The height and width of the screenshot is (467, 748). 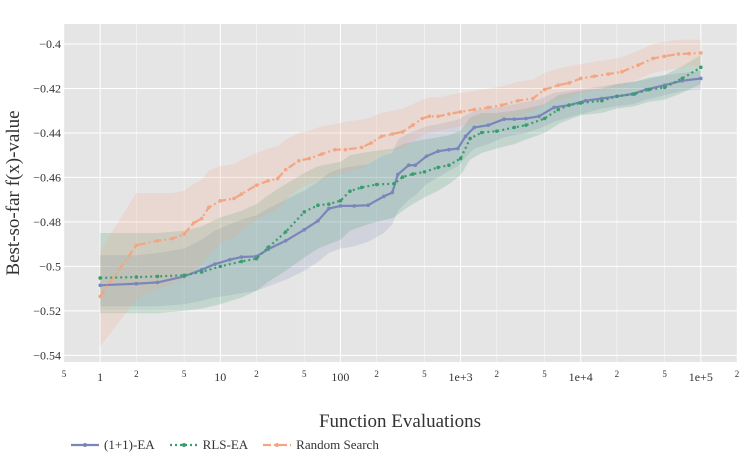 What do you see at coordinates (47, 177) in the screenshot?
I see `y-tick-label: −0.46` at bounding box center [47, 177].